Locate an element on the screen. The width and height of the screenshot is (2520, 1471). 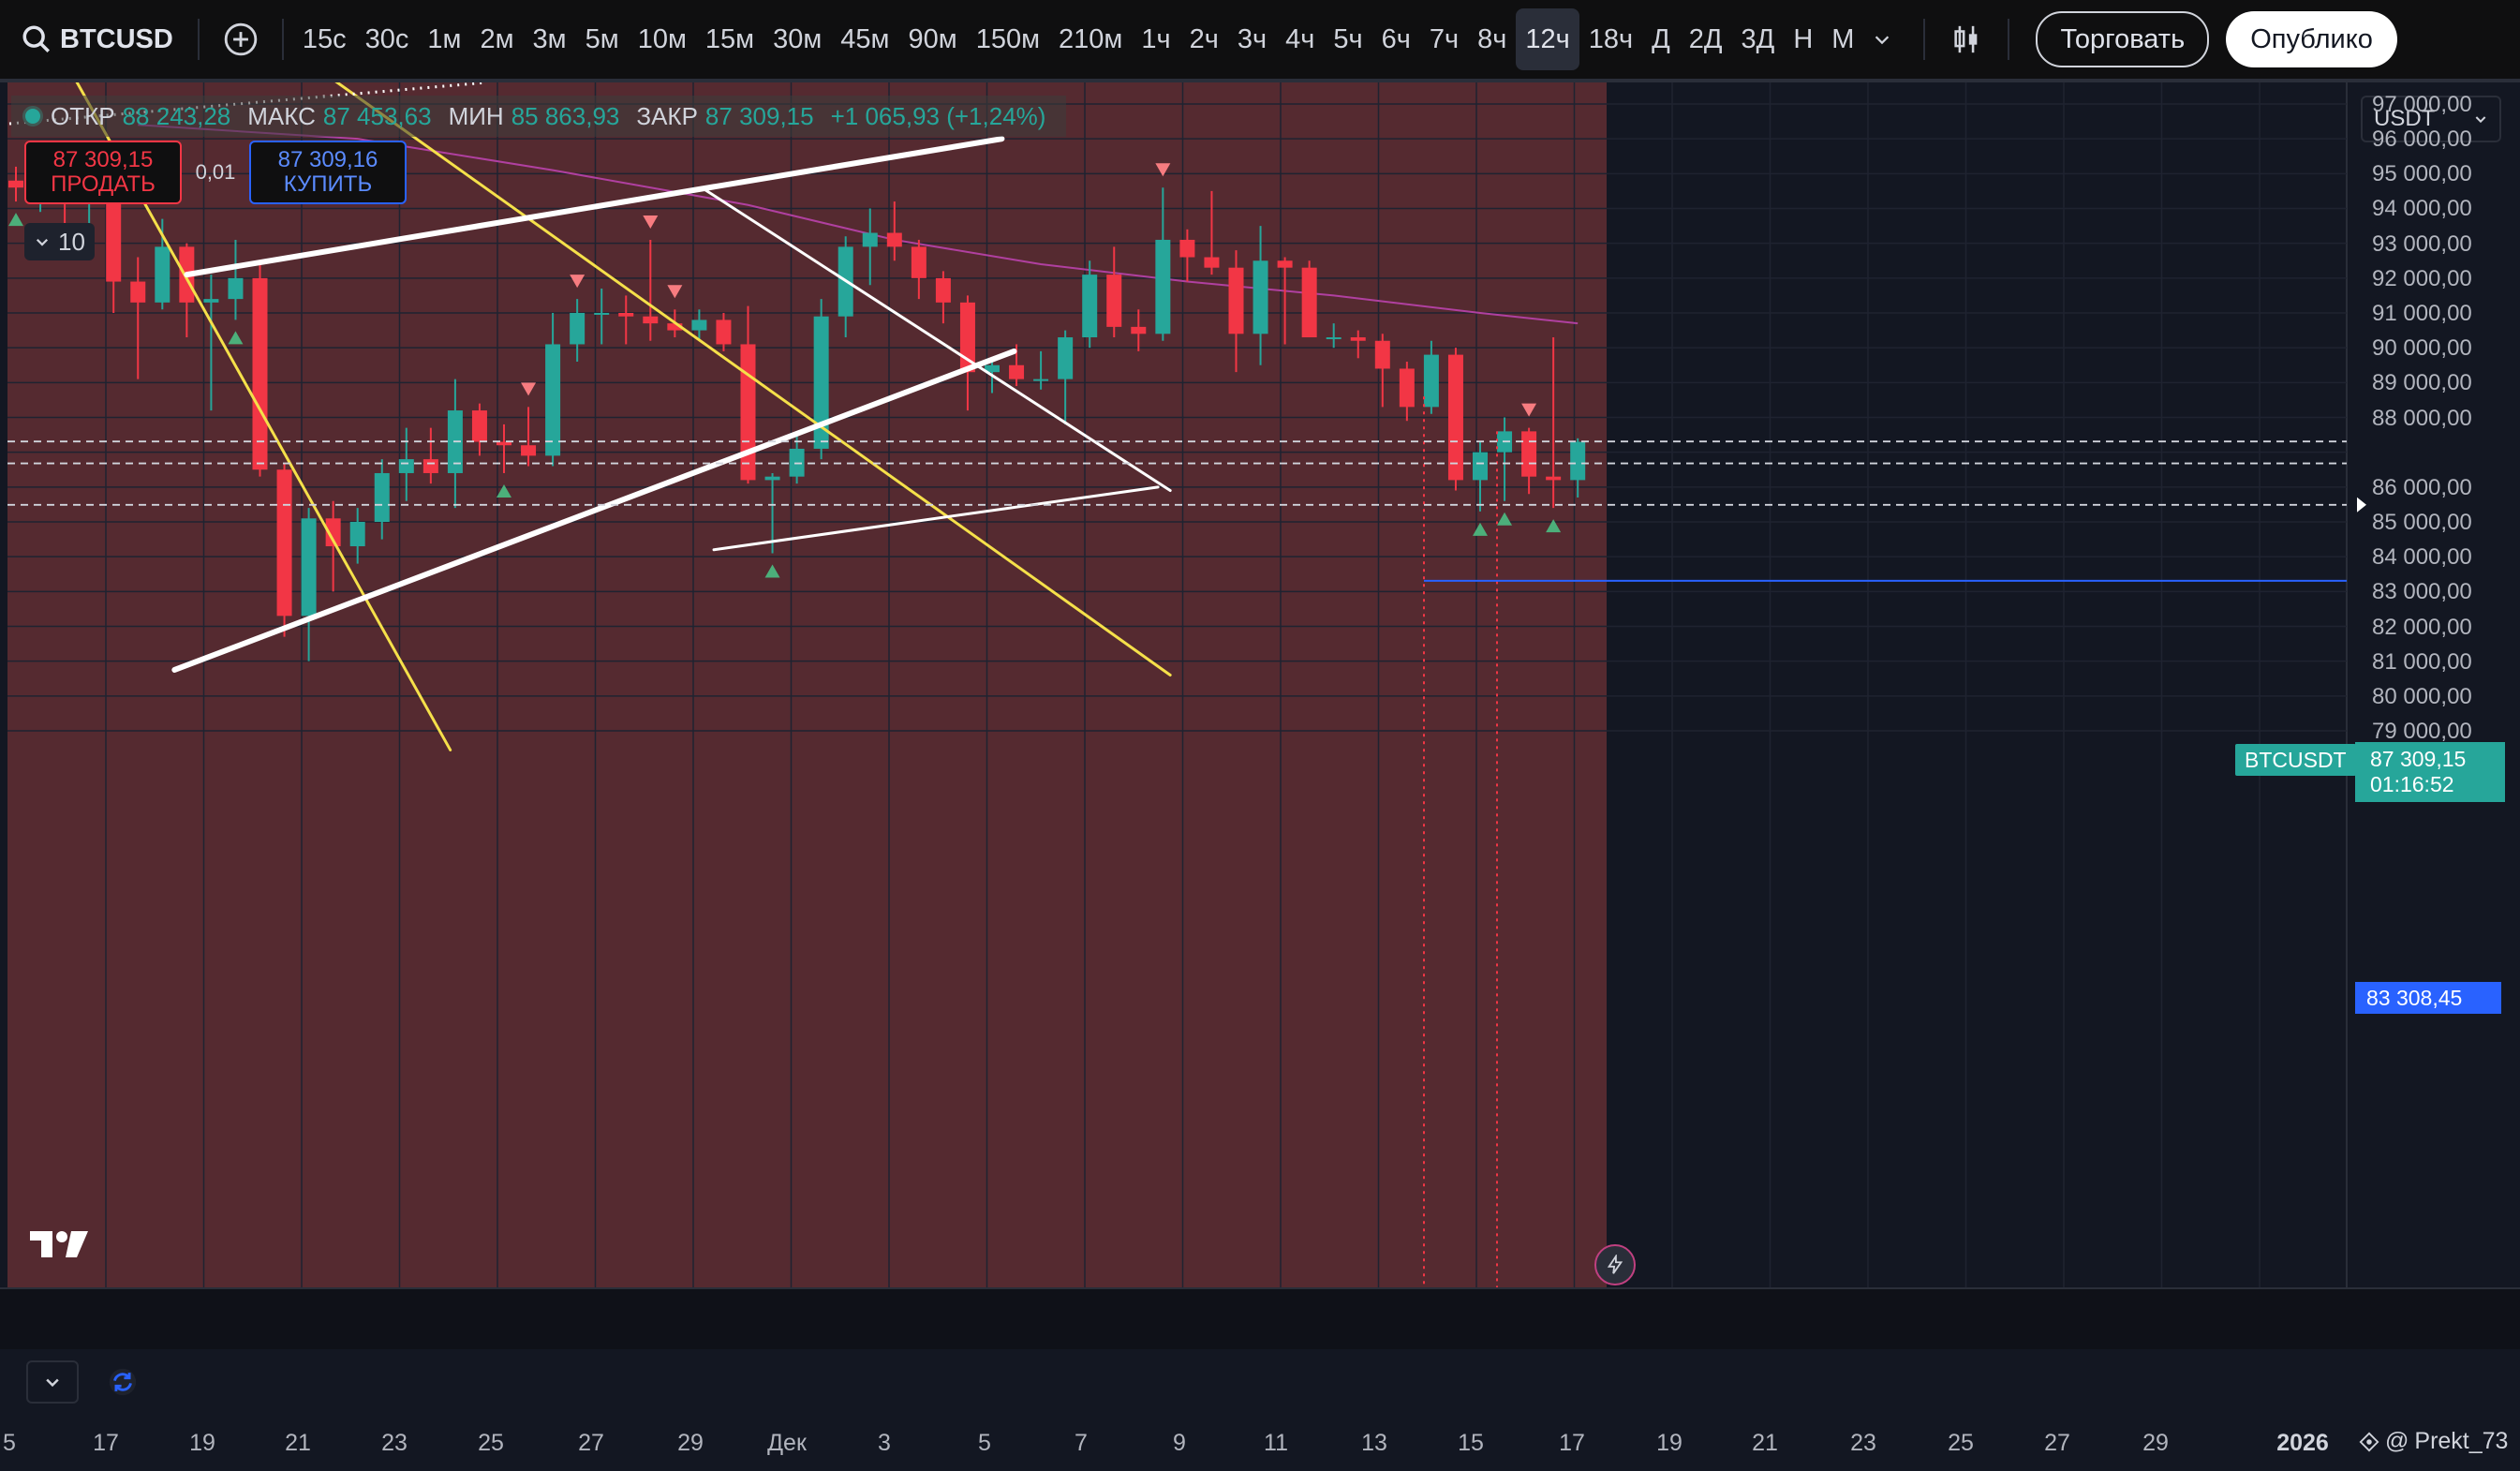
legend-close-label: ЗАКР is located at coordinates (667, 116).